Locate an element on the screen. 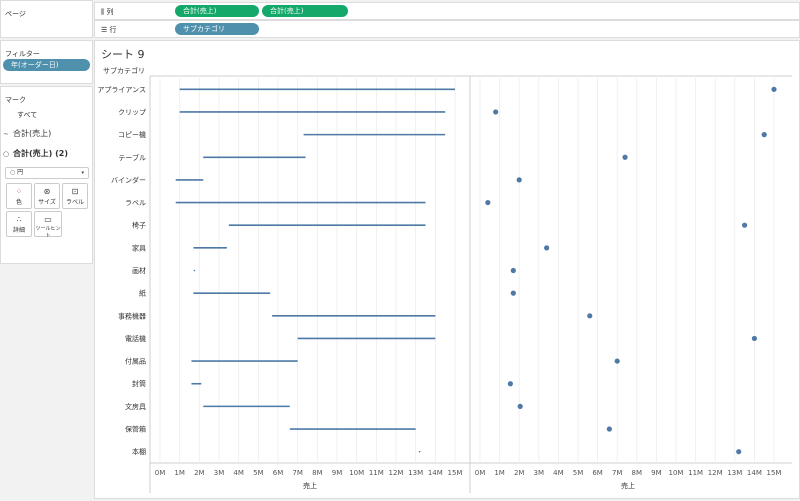 Image resolution: width=800 pixels, height=501 pixels. rows-label-text: 行 is located at coordinates (113, 30).